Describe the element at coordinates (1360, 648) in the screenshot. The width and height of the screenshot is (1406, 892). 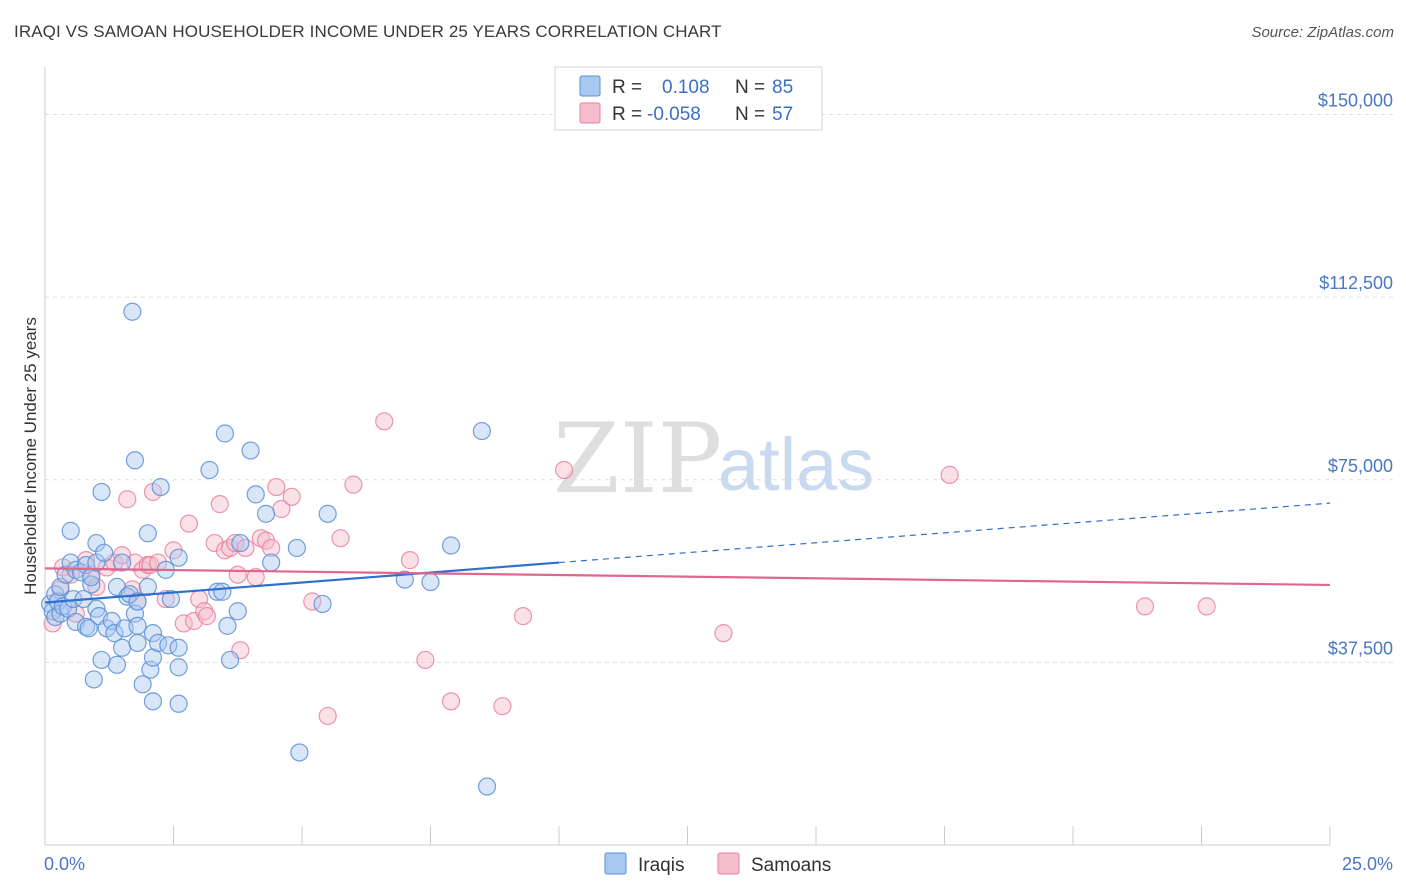
I see `y-tick-label-0: $37,500` at that location.